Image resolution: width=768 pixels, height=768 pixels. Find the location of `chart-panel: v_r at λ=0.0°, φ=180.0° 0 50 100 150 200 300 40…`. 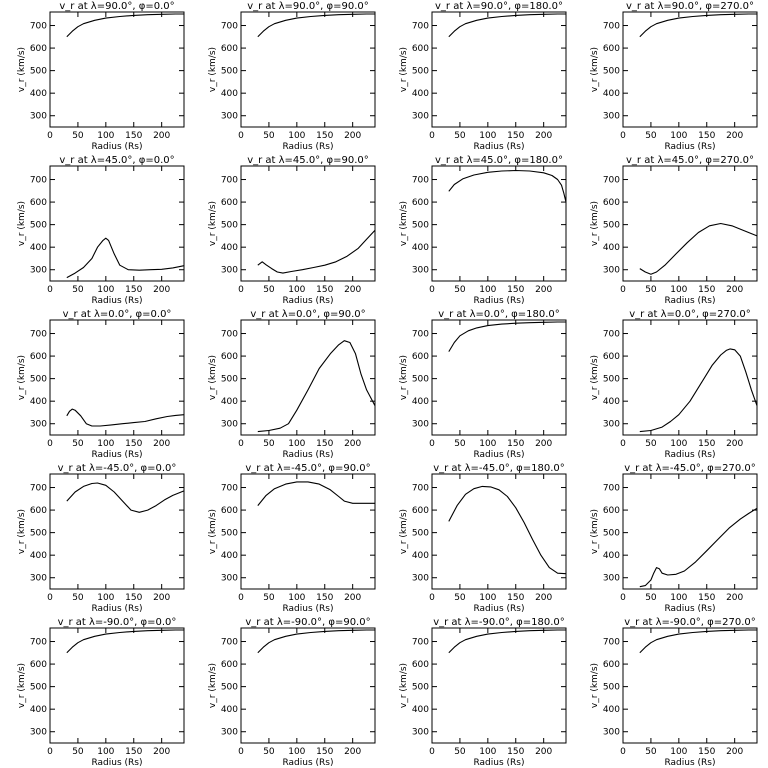

chart-panel: v_r at λ=0.0°, φ=180.0° 0 50 100 150 200 300 40… is located at coordinates (483, 384).